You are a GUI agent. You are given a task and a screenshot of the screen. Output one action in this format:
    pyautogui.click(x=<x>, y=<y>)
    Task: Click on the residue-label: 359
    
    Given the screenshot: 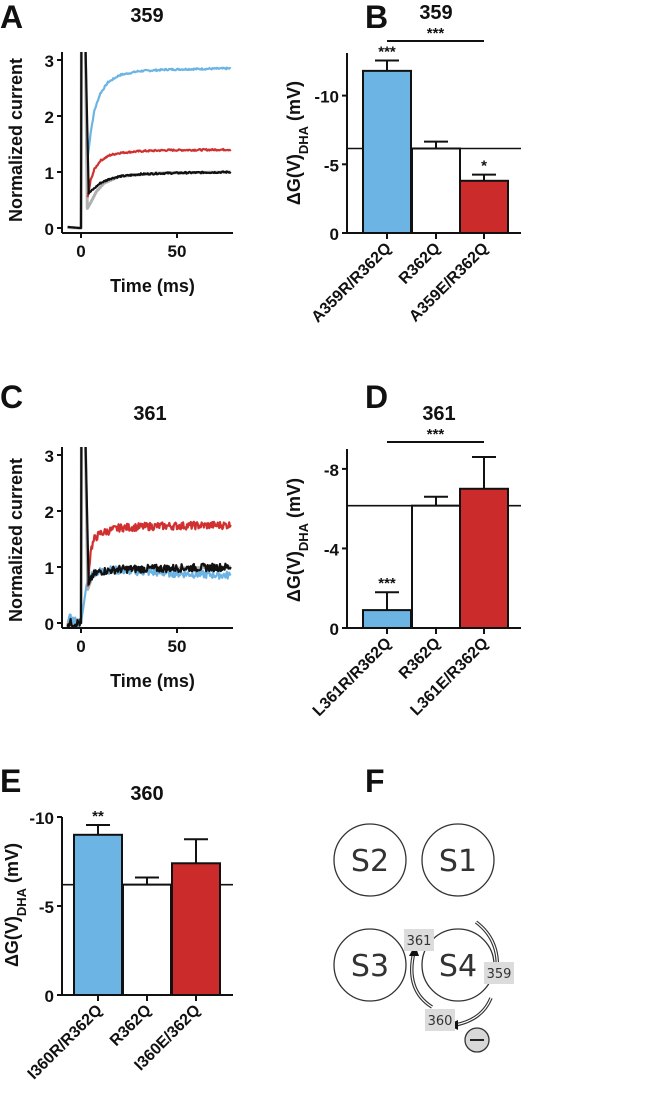 What is the action you would take?
    pyautogui.click(x=499, y=974)
    